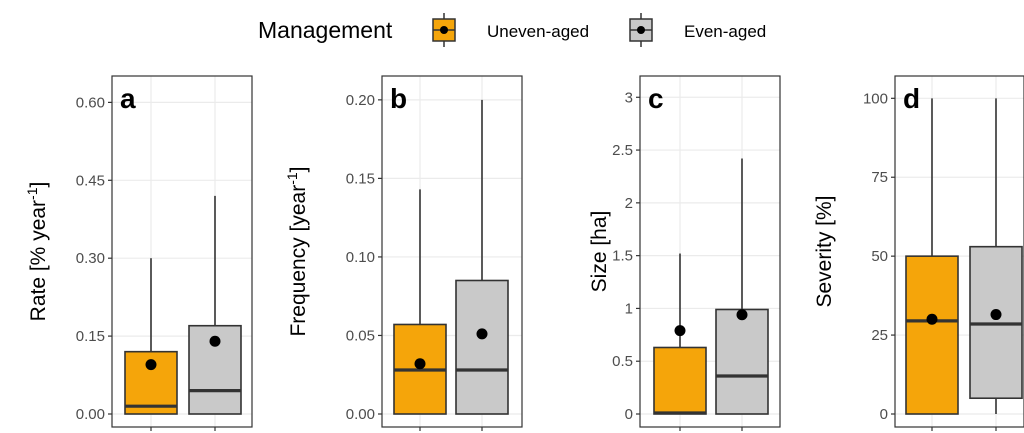 This screenshot has height=433, width=1024. I want to click on y-tick-label: 2, so click(629, 203).